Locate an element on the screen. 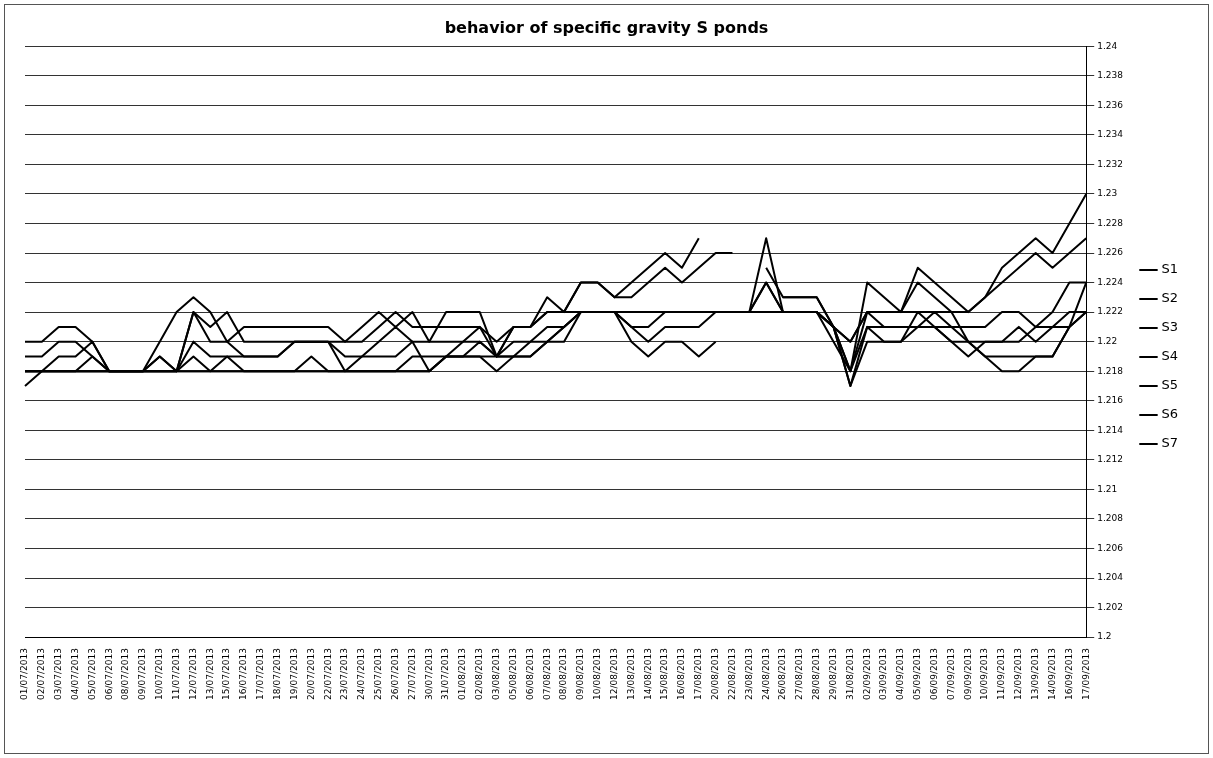 This screenshot has height=758, width=1213. y-tick-label: 1.218 is located at coordinates (1110, 370).